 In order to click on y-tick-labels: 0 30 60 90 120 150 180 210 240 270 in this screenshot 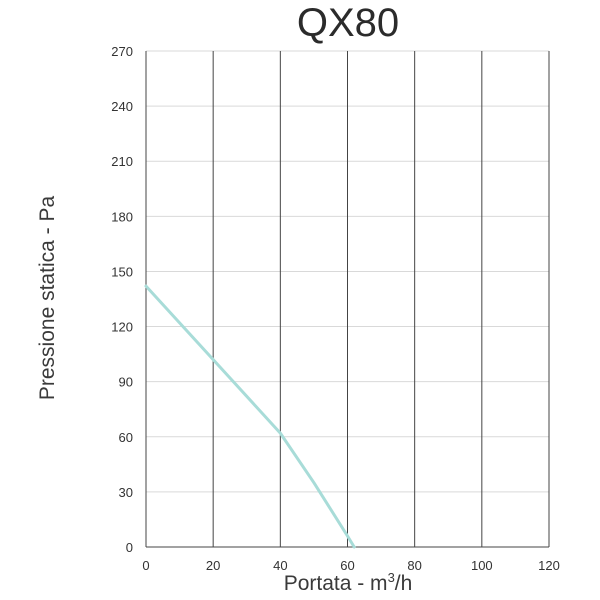, I will do `click(122, 299)`.